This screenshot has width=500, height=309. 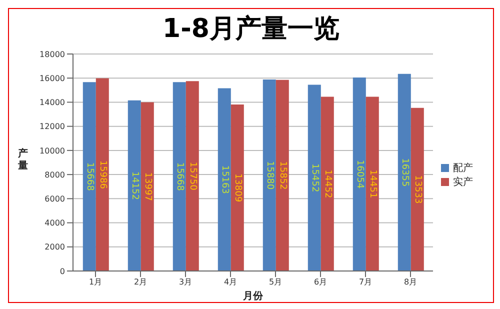 I want to click on data-label: 13533, so click(x=417, y=189).